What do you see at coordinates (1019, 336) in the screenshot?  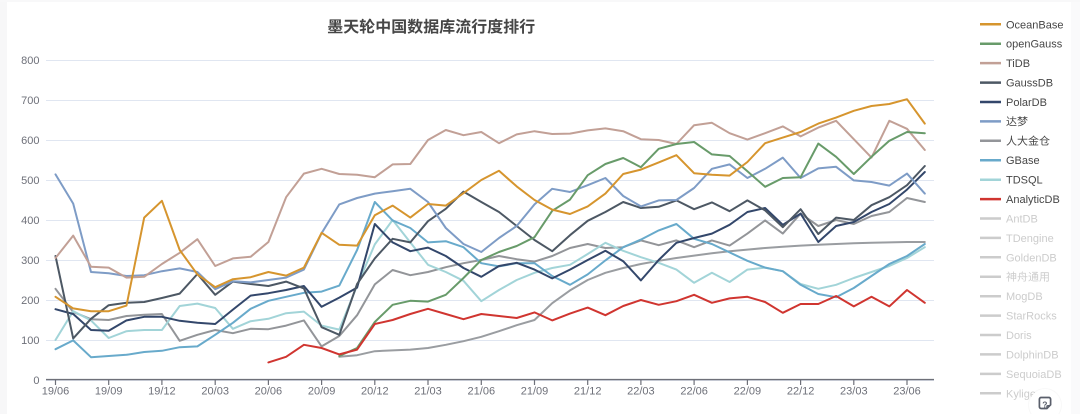 I see `svg-text: Doris` at bounding box center [1019, 336].